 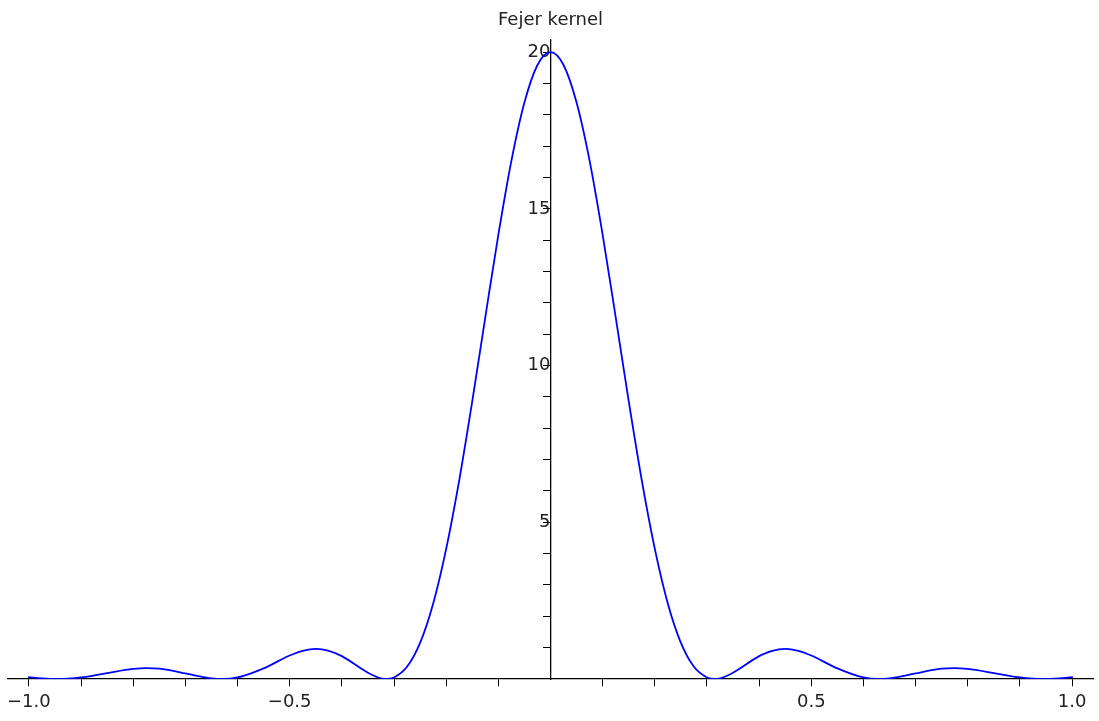 What do you see at coordinates (811, 701) in the screenshot?
I see `x-tick-label: 0.5` at bounding box center [811, 701].